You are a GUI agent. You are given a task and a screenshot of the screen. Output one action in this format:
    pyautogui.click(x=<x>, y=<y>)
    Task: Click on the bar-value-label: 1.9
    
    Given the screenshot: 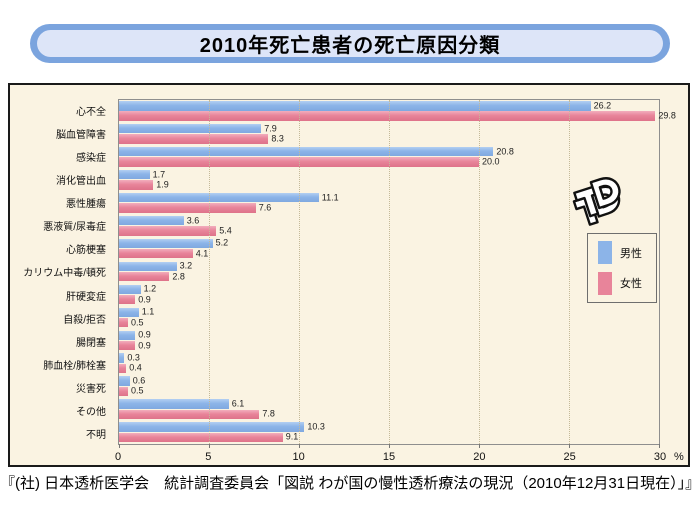 What is the action you would take?
    pyautogui.click(x=162, y=184)
    